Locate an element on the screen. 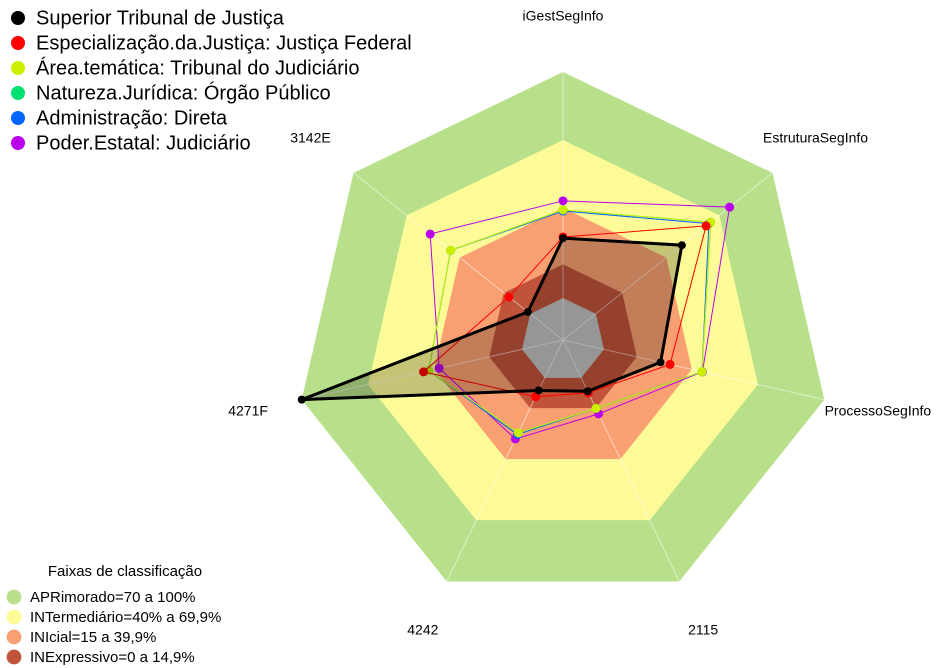 Image resolution: width=944 pixels, height=668 pixels. legend-label: Poder.Estatal: Judiciário is located at coordinates (143, 143).